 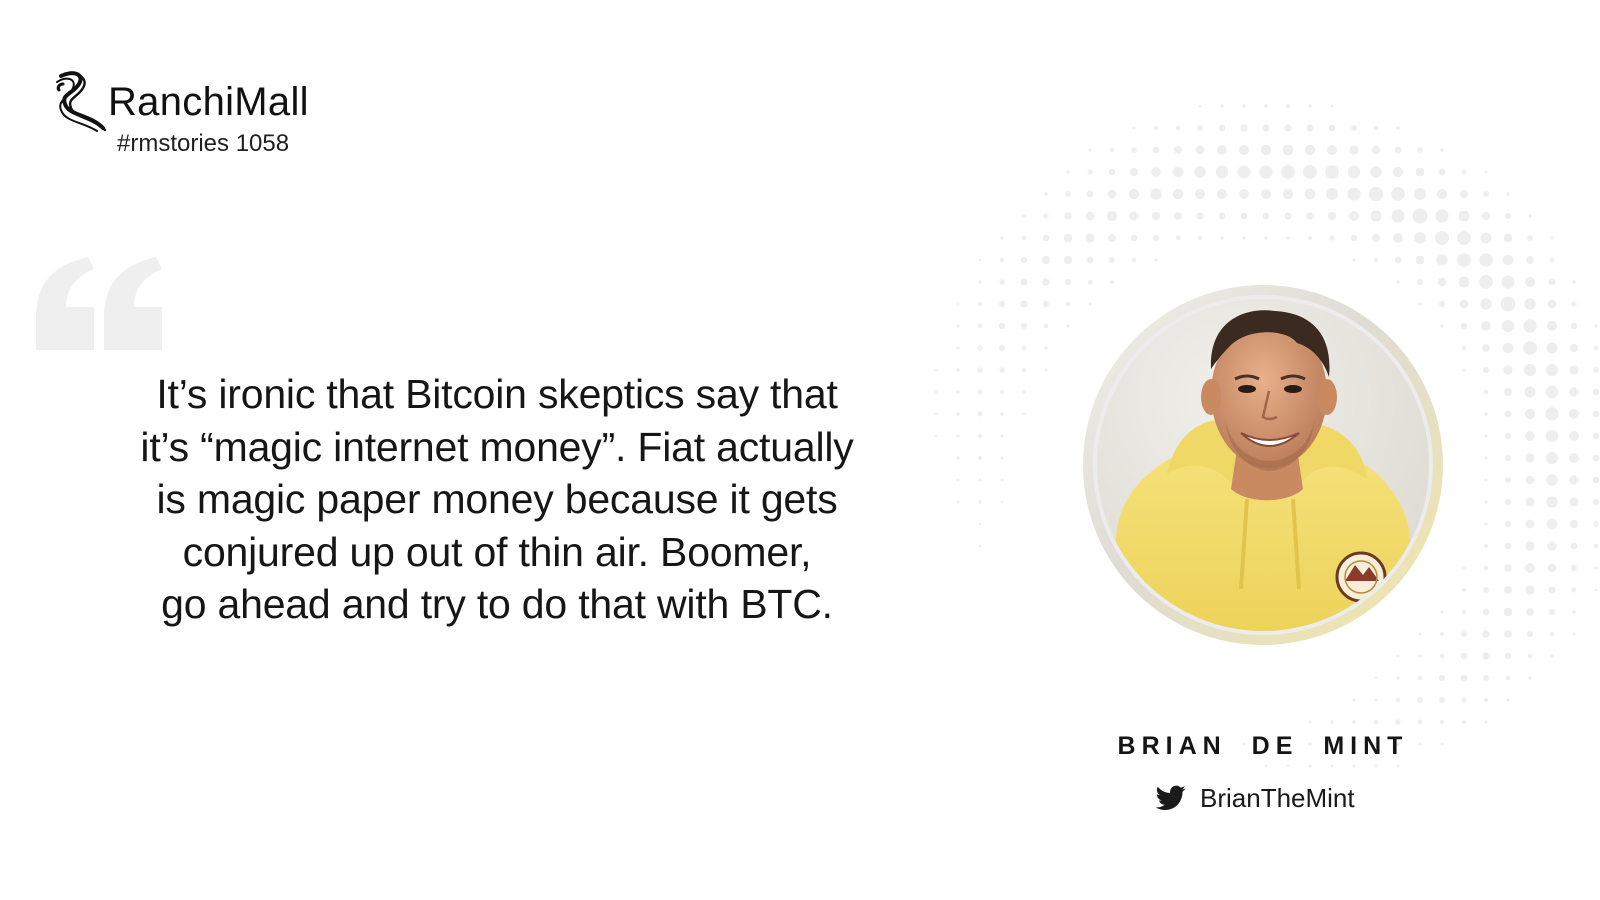 I want to click on twitter-handle: BrianTheMint, so click(x=1255, y=798).